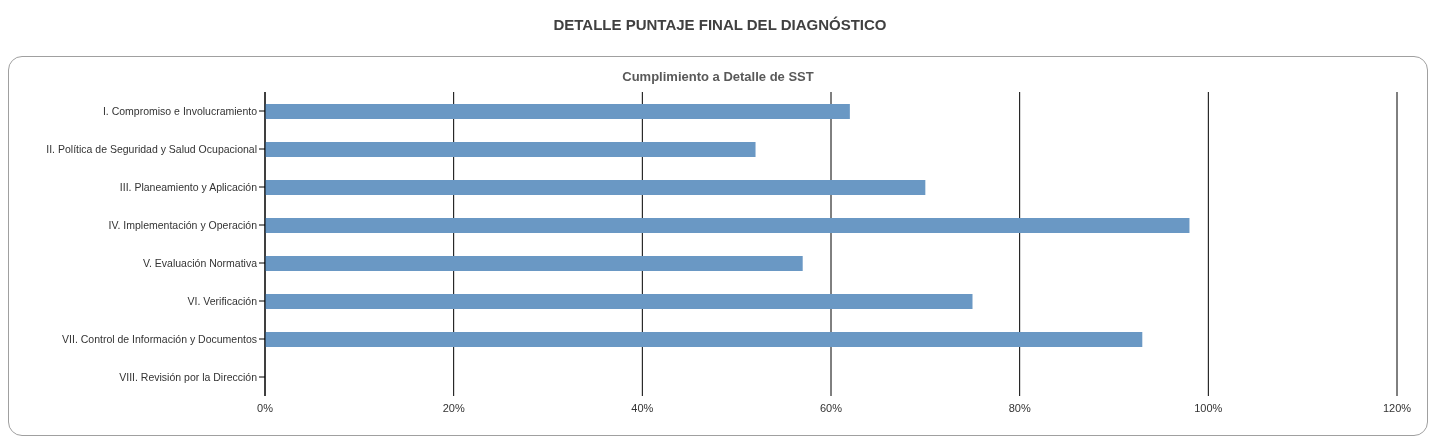 This screenshot has height=436, width=1440. What do you see at coordinates (159, 338) in the screenshot?
I see `y-tick-label: VII. Control de Información y Documentos` at bounding box center [159, 338].